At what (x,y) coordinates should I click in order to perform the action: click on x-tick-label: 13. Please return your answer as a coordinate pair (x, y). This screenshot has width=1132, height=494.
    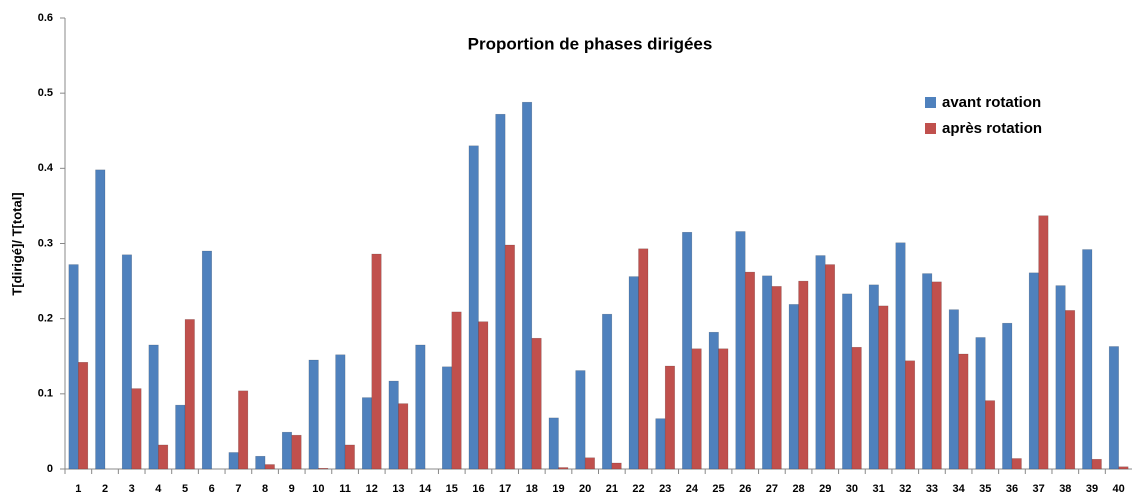
    Looking at the image, I should click on (398, 488).